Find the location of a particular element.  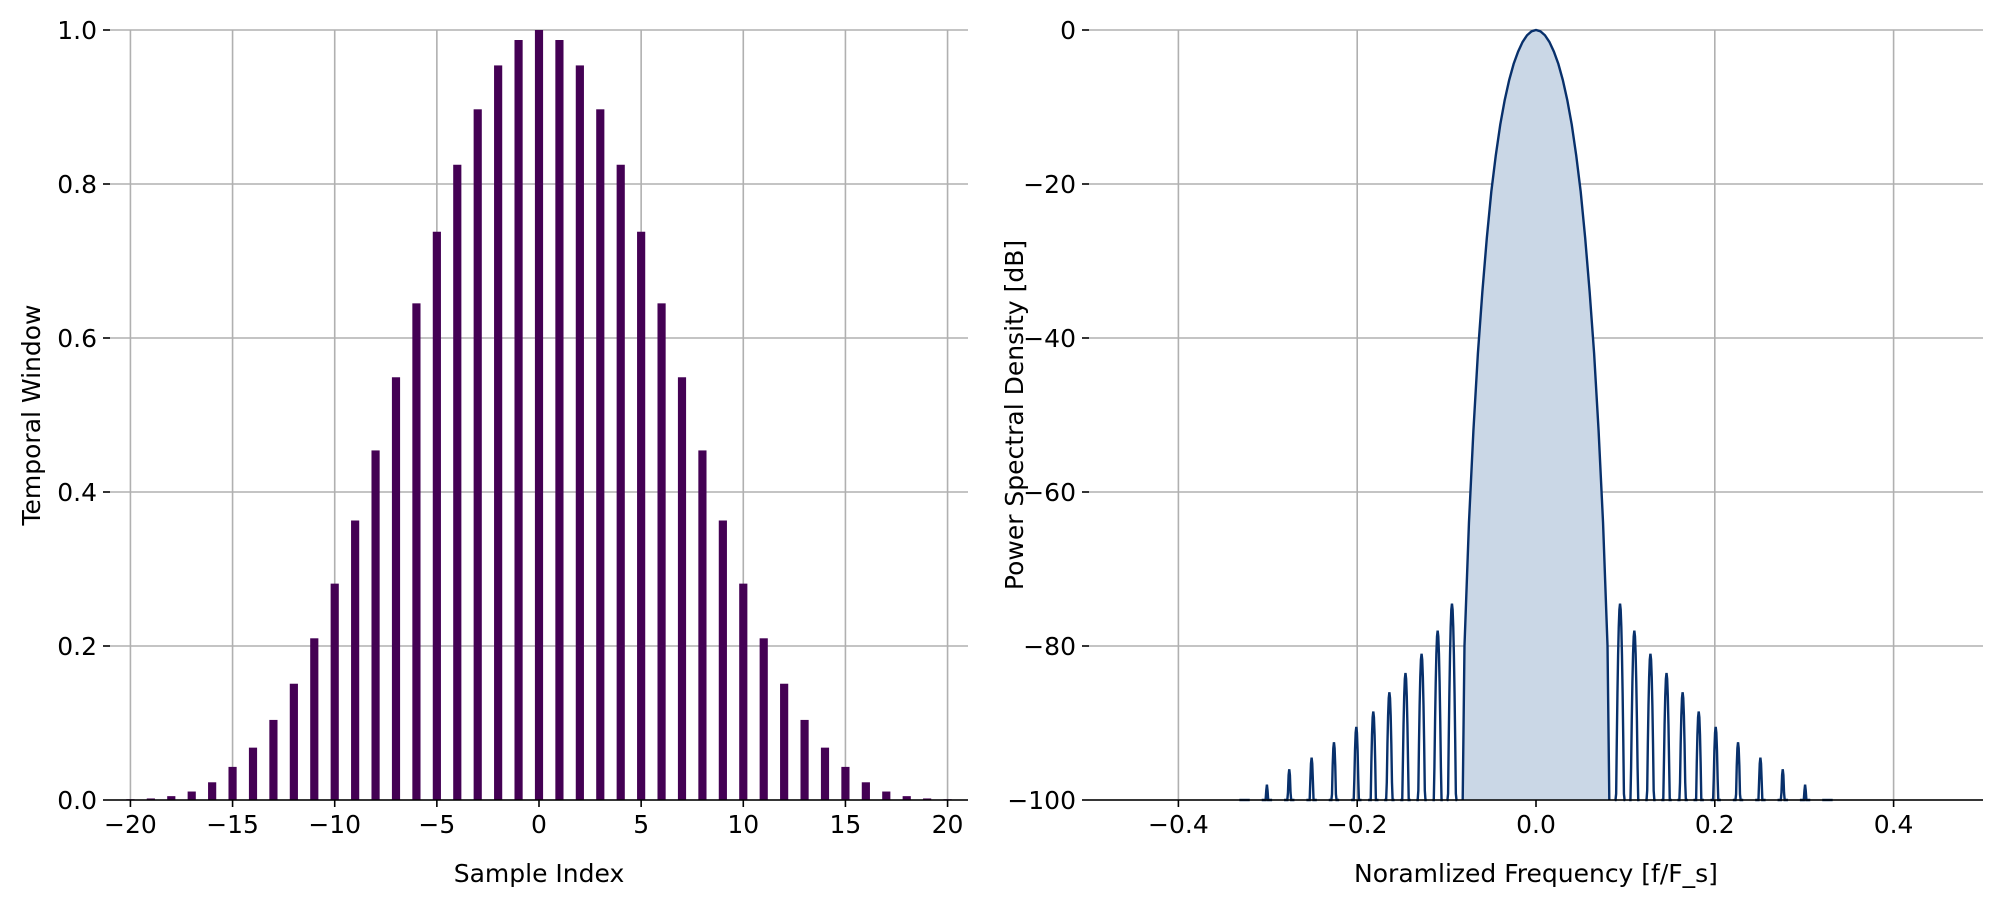

left-x-axis-label: Sample Index is located at coordinates (539, 873).